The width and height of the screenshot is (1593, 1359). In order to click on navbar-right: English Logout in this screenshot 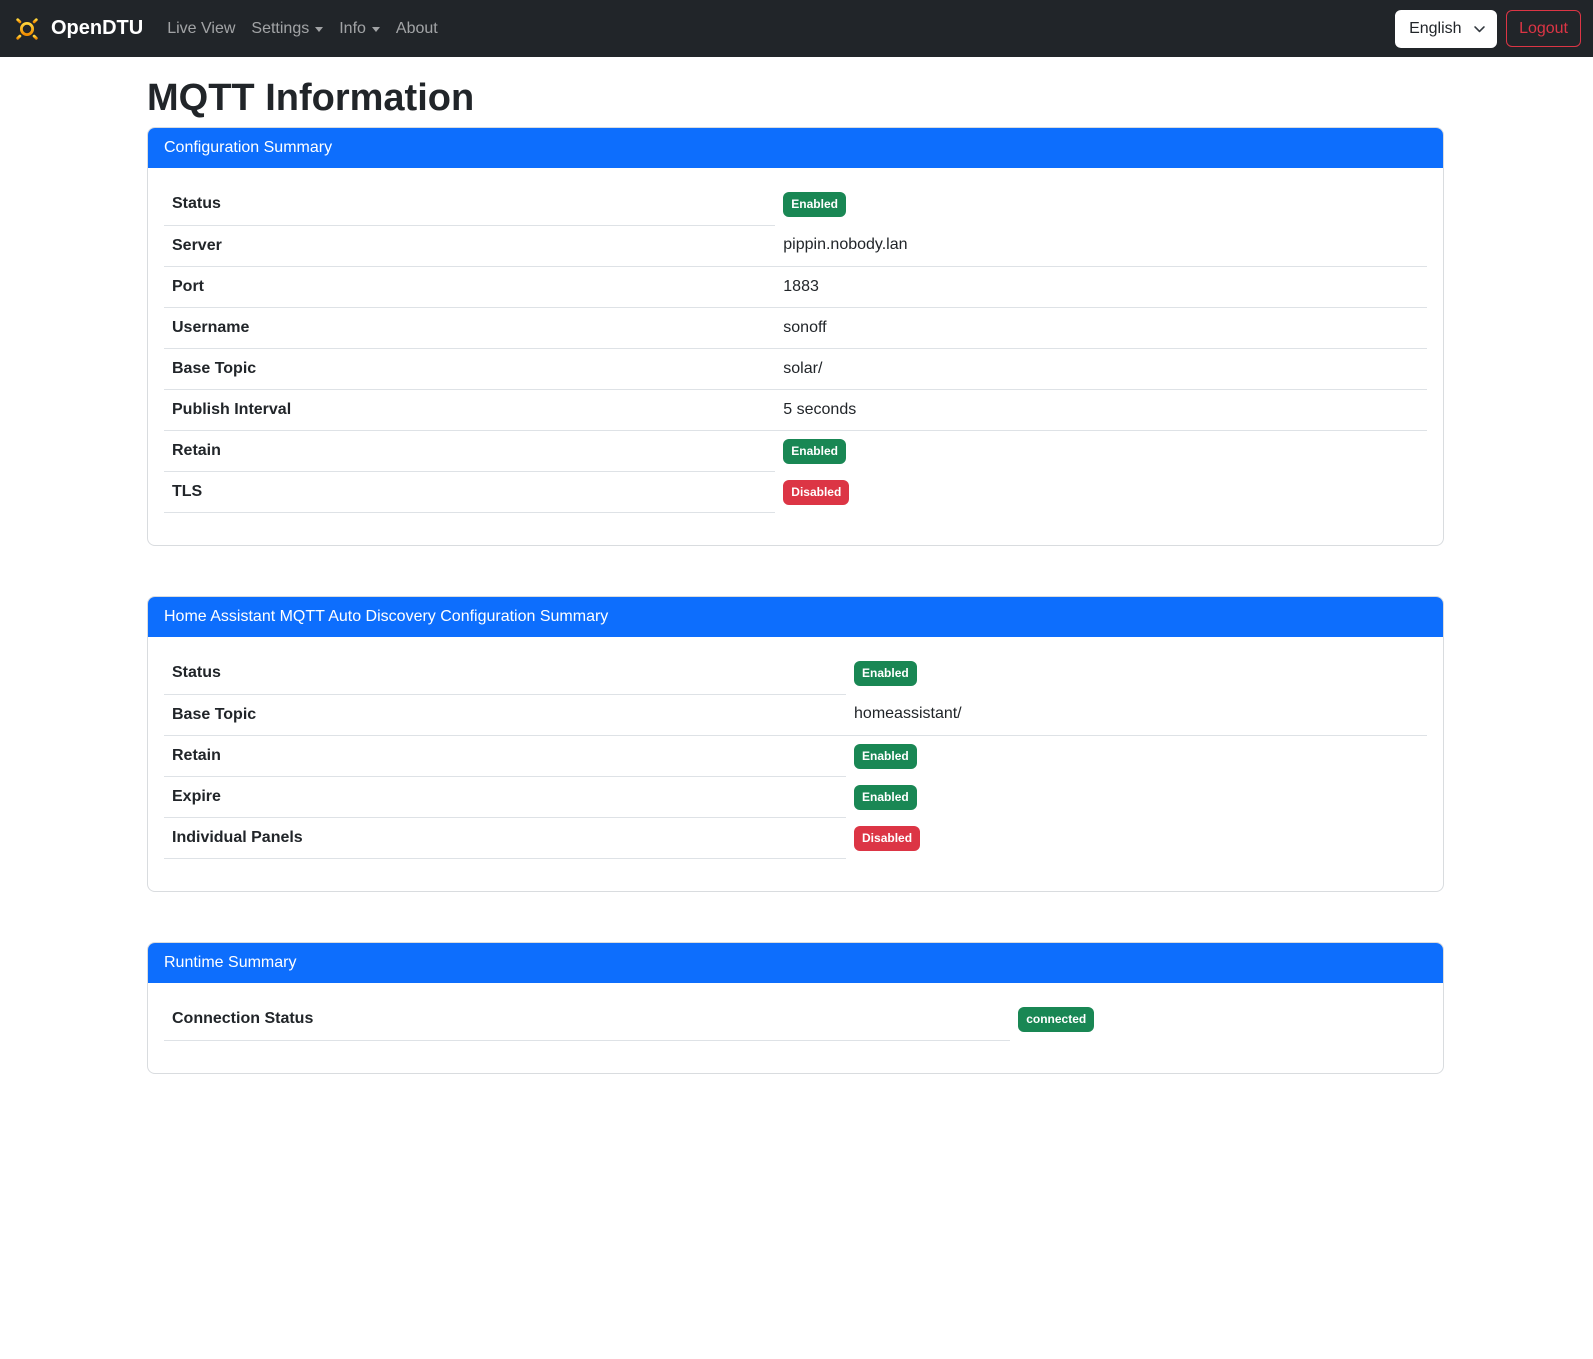, I will do `click(1488, 28)`.